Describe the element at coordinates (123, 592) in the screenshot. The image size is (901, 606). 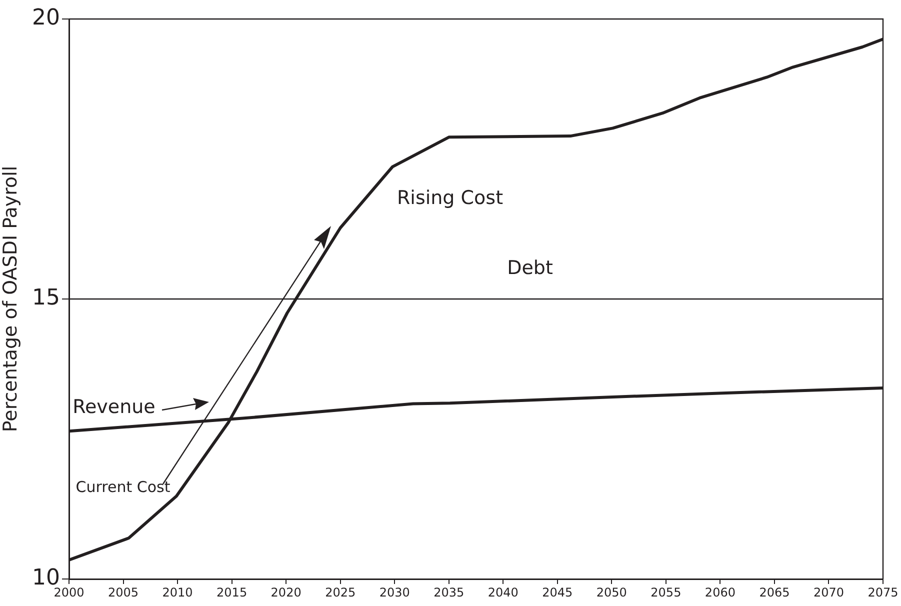
I see `x-tick-label: 2005` at that location.